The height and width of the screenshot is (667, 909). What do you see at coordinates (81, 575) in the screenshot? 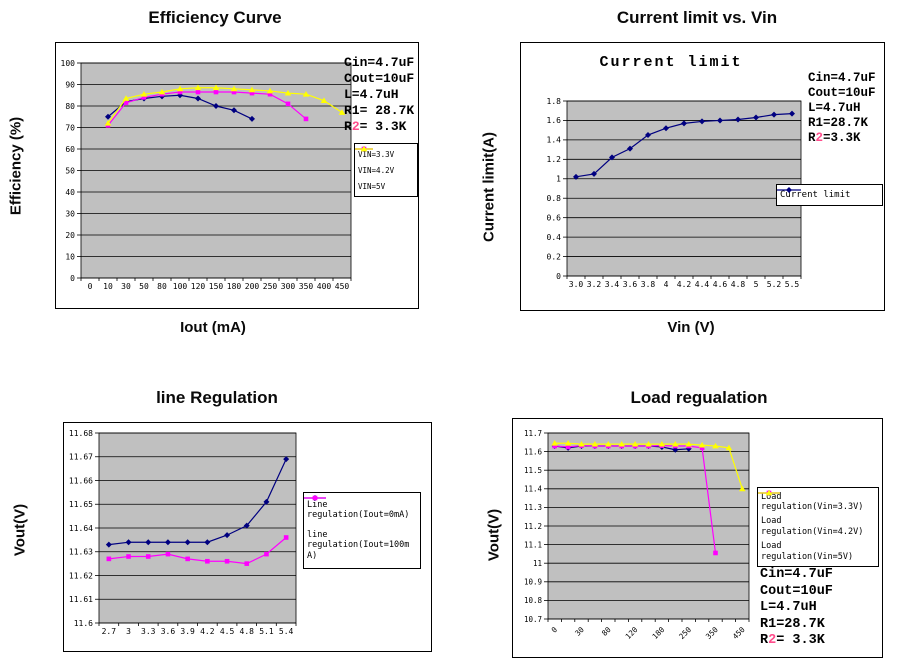
I see `svg-text: 11.62` at bounding box center [81, 575].